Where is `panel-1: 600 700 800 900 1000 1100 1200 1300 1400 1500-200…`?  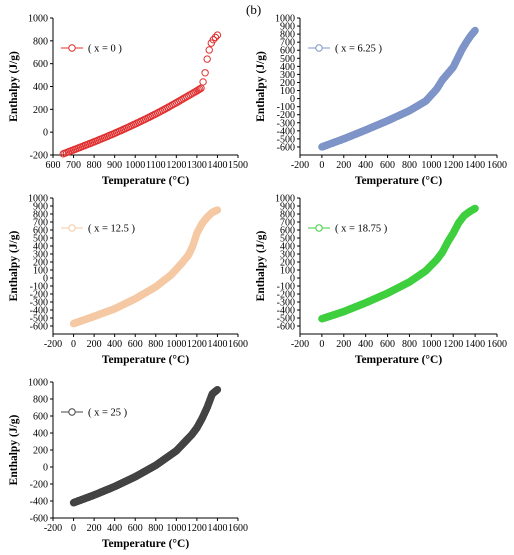 panel-1: 600 700 800 900 1000 1100 1200 1300 1400 1500-200… is located at coordinates (128, 101).